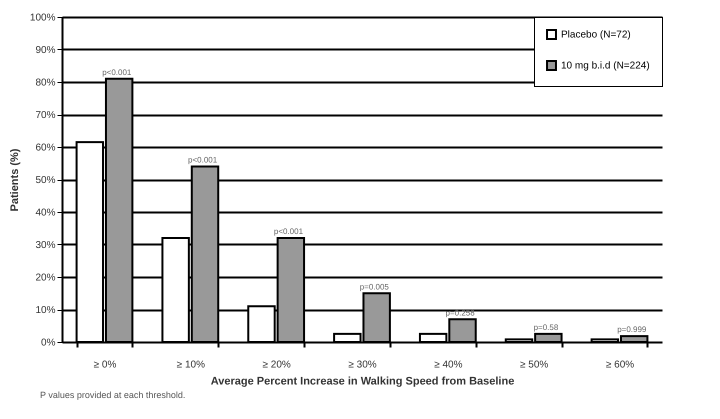 The width and height of the screenshot is (720, 419). Describe the element at coordinates (448, 365) in the screenshot. I see `x-tick-label: ≥ 40%` at that location.